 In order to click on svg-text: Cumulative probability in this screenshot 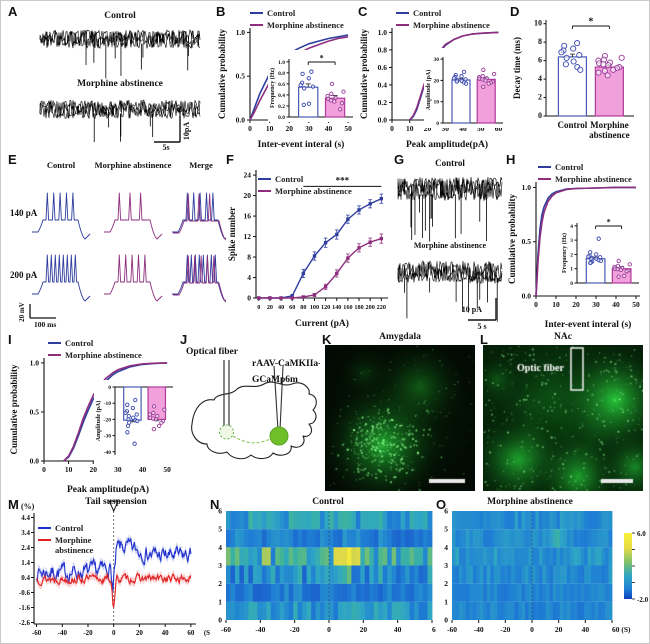, I will do `click(222, 73)`.